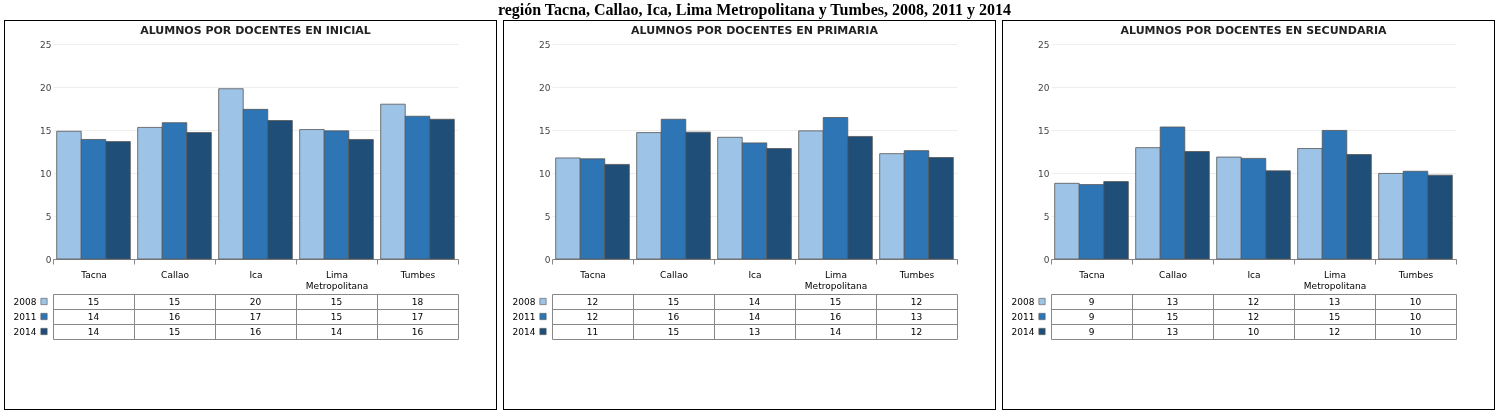 The width and height of the screenshot is (1509, 419). Describe the element at coordinates (755, 30) in the screenshot. I see `chart-title: ALUMNOS POR DOCENTES EN PRIMARIA` at that location.